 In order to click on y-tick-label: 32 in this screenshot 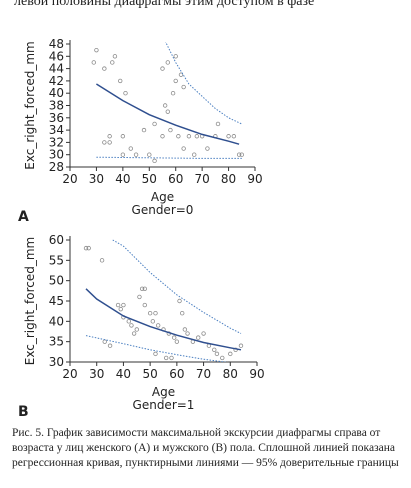, I will do `click(56, 142)`.